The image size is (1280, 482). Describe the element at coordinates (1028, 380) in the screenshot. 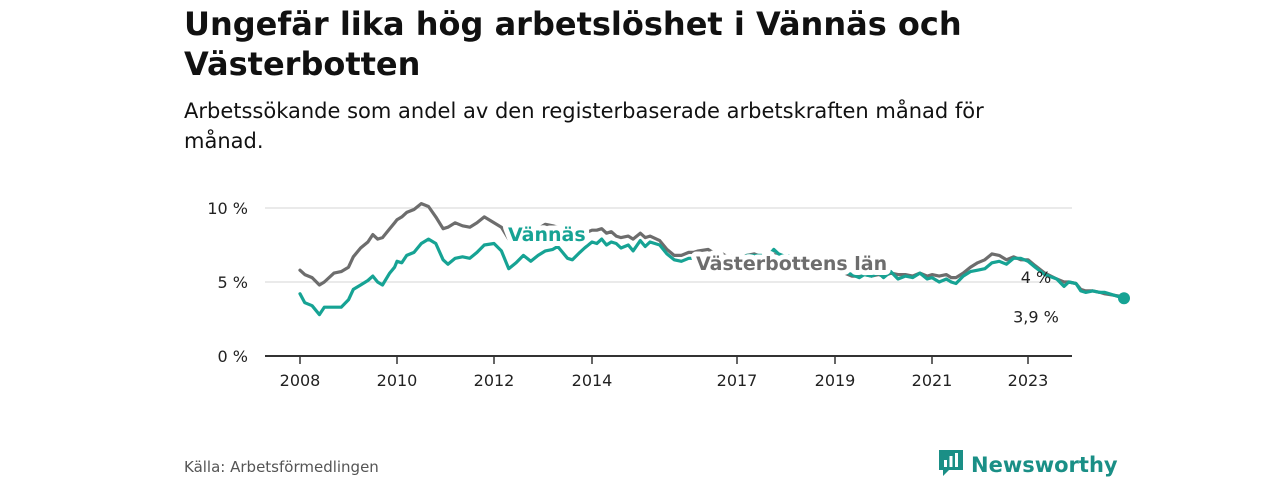

I see `x-tick-label: 2023` at that location.